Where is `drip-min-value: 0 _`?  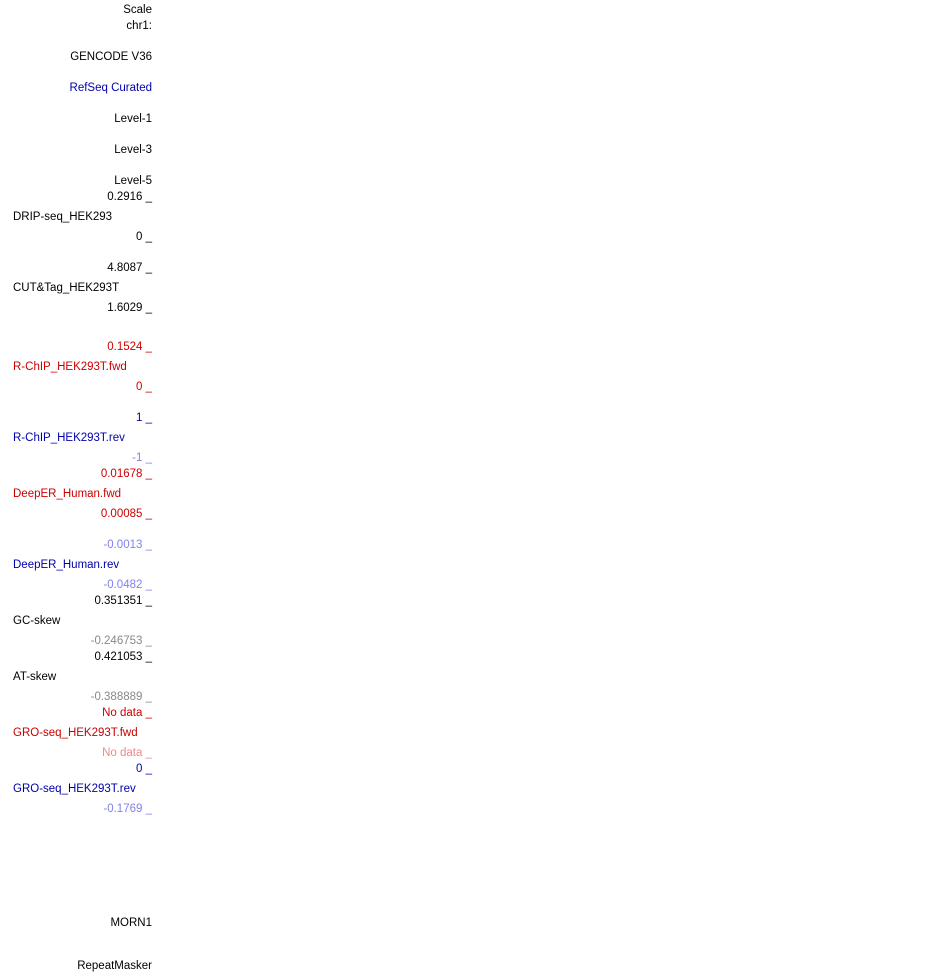
drip-min-value: 0 _ is located at coordinates (144, 237).